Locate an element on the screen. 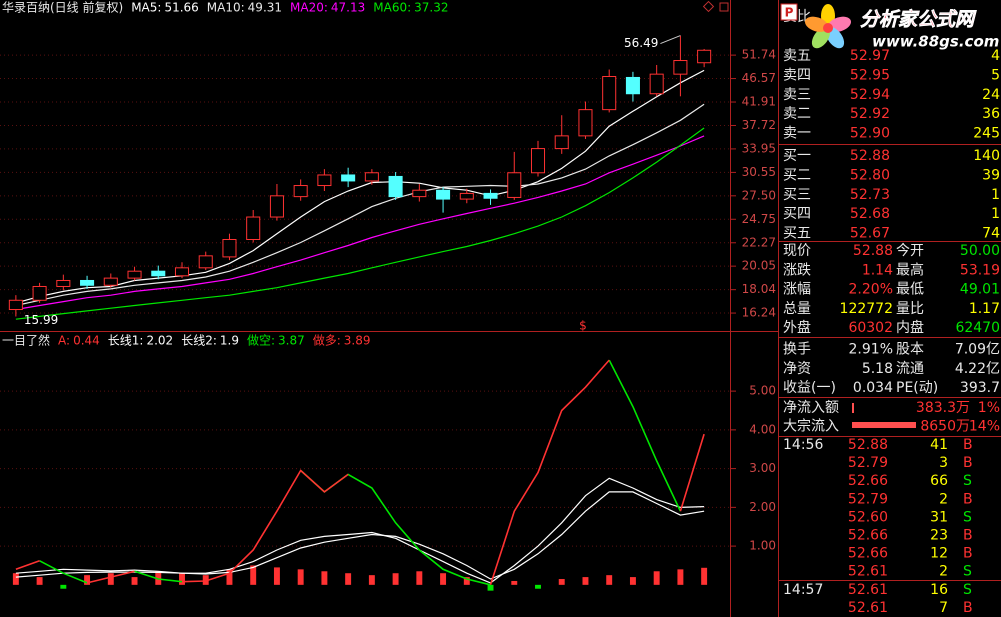 The height and width of the screenshot is (617, 1001). tick-price: 52.61 is located at coordinates (868, 590).